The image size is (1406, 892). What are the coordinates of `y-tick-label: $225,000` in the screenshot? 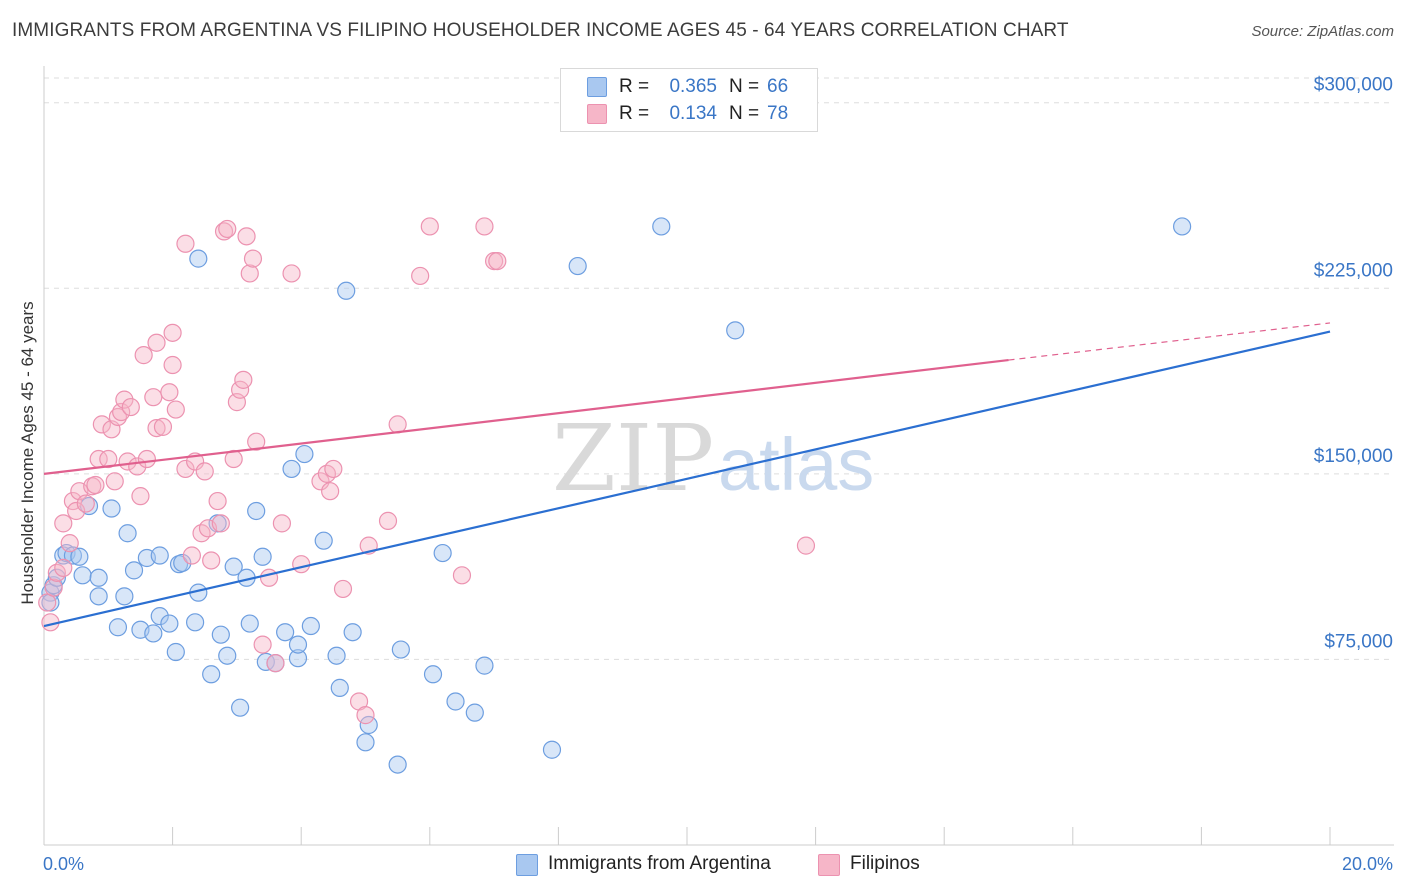 It's located at (1353, 270).